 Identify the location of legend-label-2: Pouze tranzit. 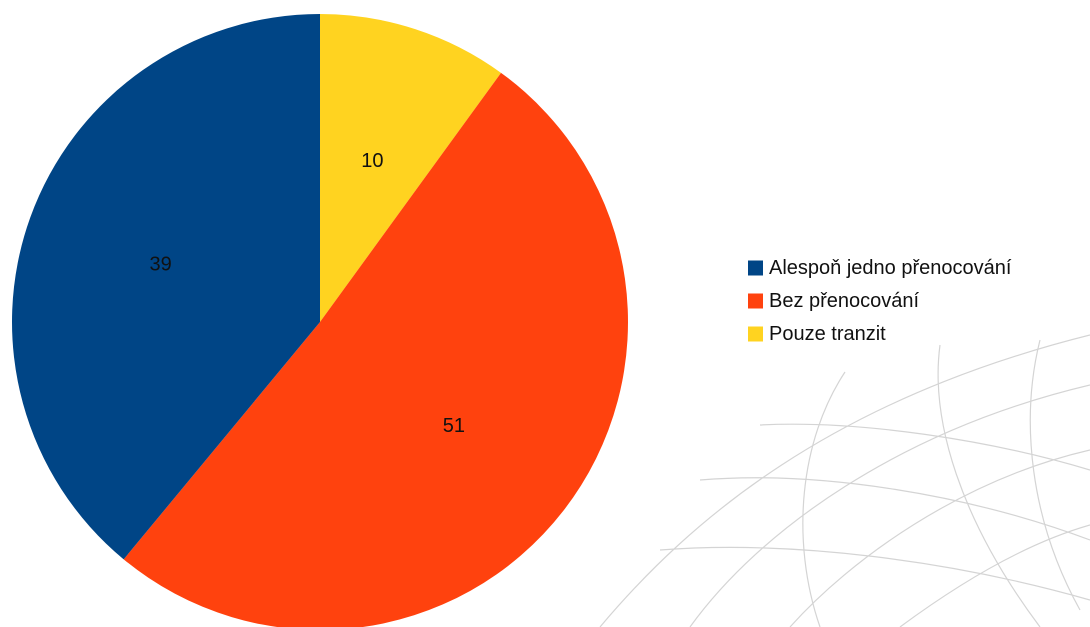
(827, 334).